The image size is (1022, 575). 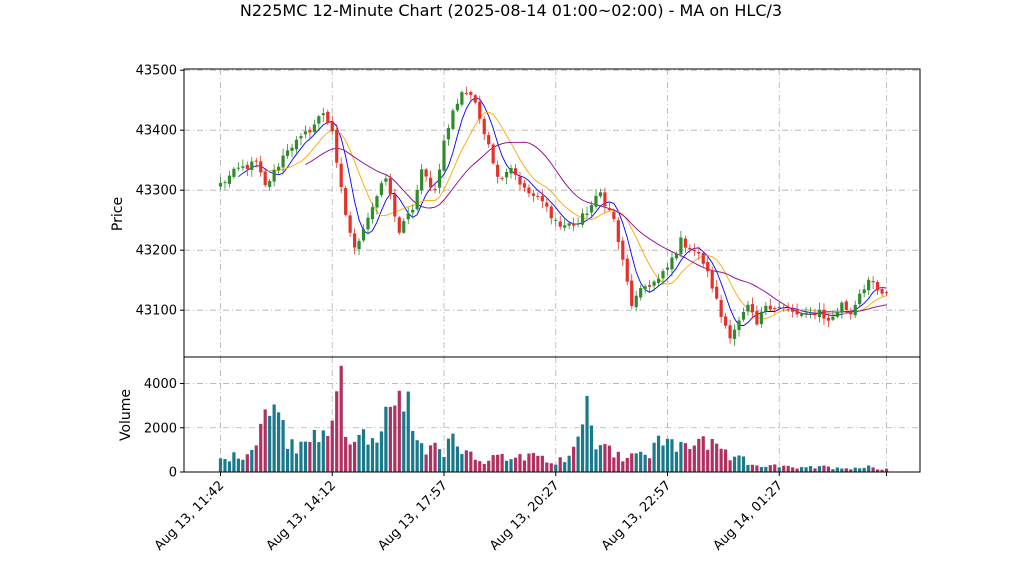 I want to click on price-y-ticks: 43100 43200 43300 43400 43500, so click(x=160, y=191).